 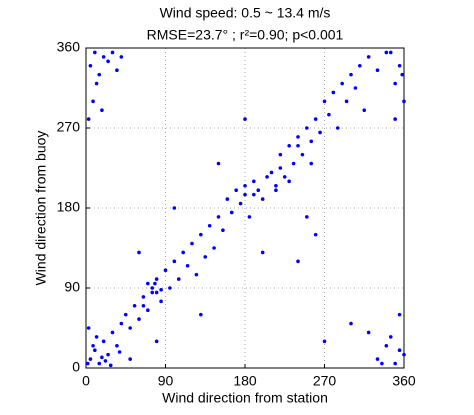 I want to click on y-tick-label: 360, so click(x=69, y=47).